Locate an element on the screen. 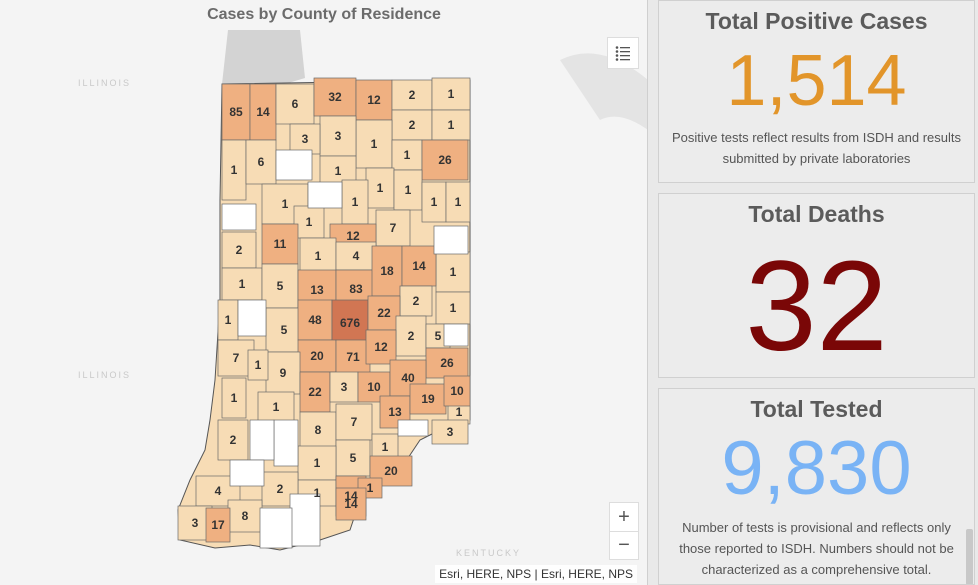  zoom-out-button: − is located at coordinates (624, 545).